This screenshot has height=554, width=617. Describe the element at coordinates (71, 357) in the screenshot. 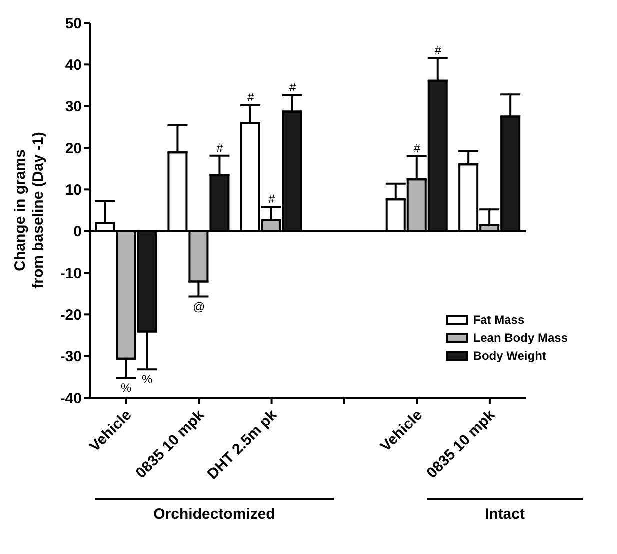

I see `y-tick-label: -30` at that location.